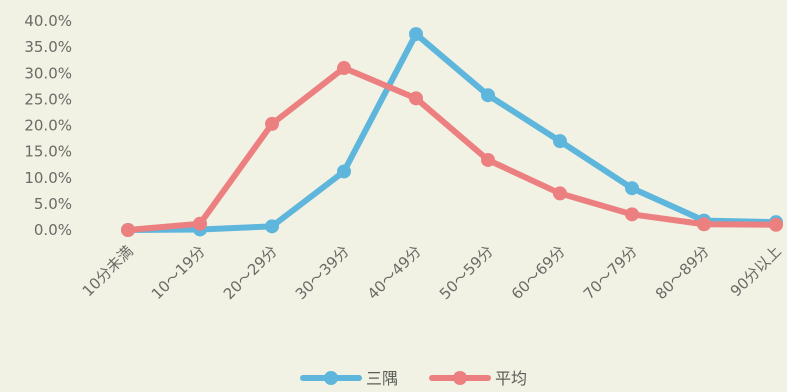  What do you see at coordinates (682, 272) in the screenshot?
I see `x-tick-label: 80～89分` at bounding box center [682, 272].